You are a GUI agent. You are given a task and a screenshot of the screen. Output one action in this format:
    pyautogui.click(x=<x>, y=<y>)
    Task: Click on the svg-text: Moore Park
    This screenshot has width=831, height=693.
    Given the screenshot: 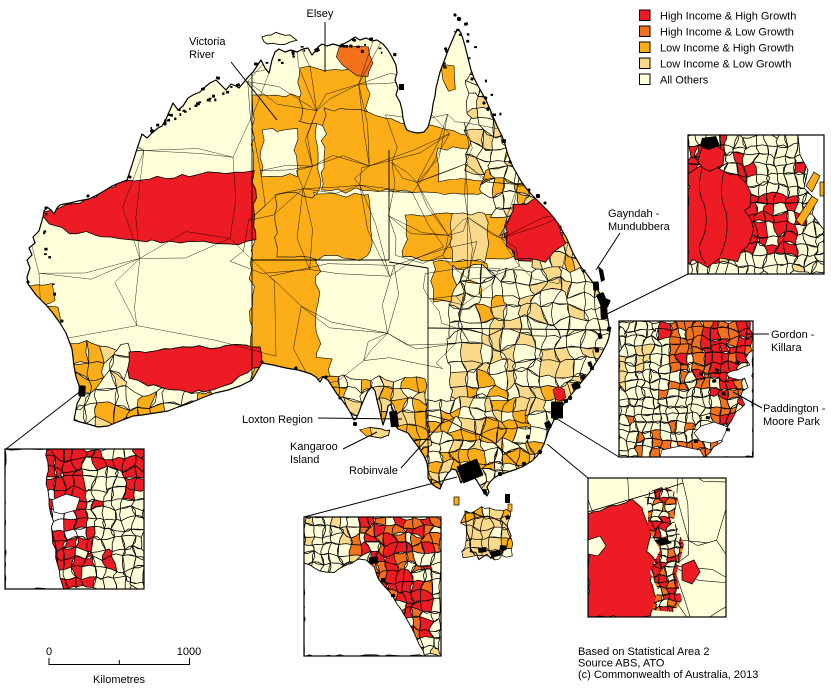 What is the action you would take?
    pyautogui.click(x=791, y=422)
    